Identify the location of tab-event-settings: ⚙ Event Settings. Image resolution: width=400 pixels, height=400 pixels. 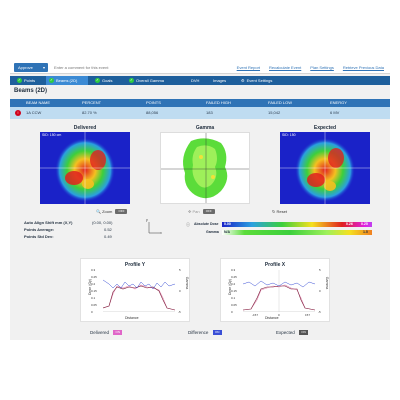
(264, 80).